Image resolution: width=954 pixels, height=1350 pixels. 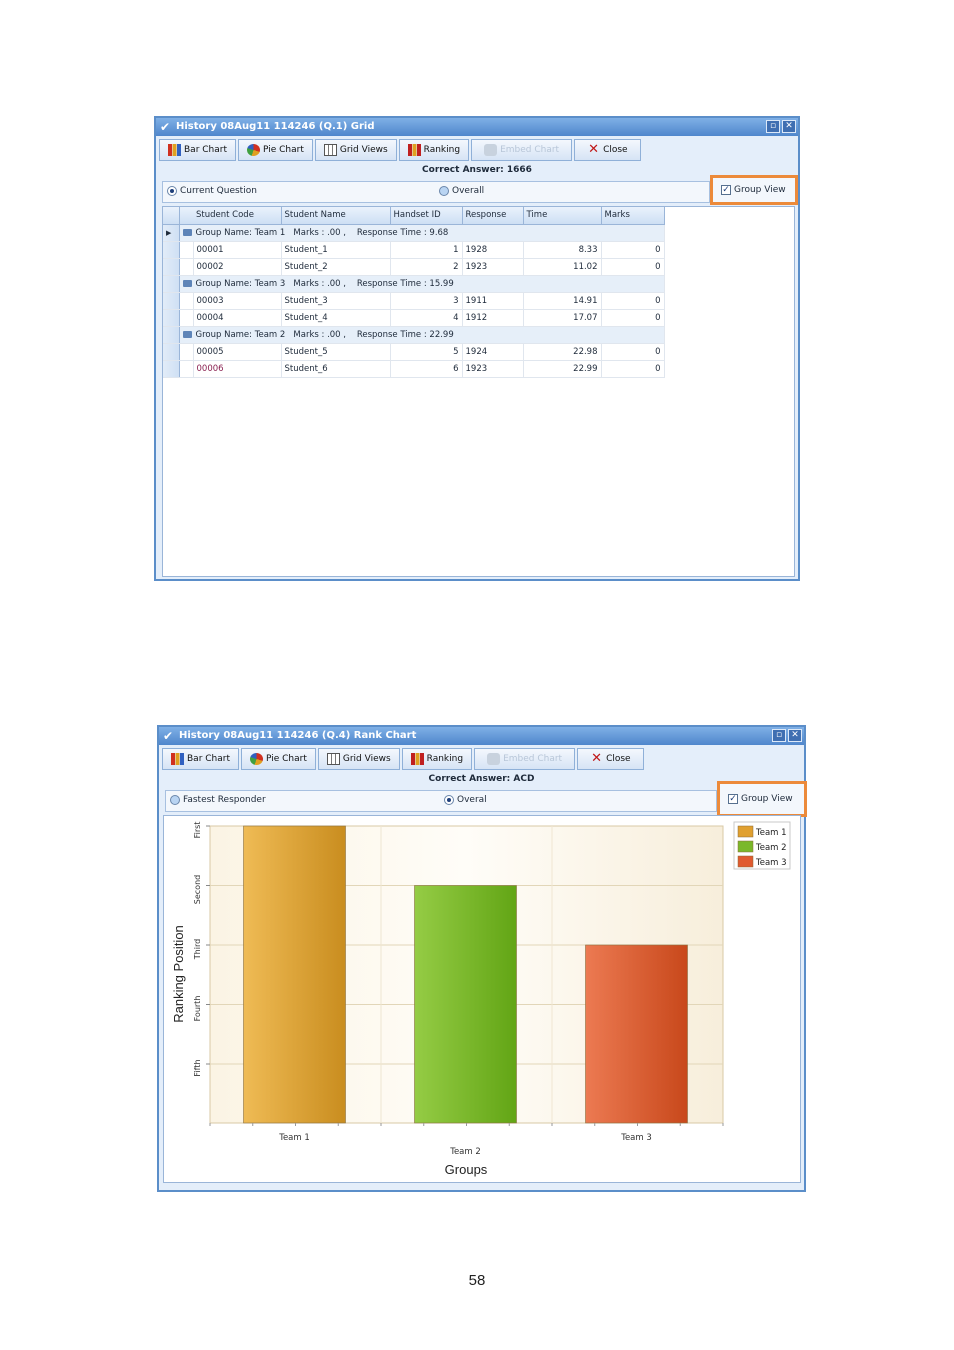 I want to click on window-title: History 08Aug11 114246 (Q.1) Grid, so click(x=275, y=126).